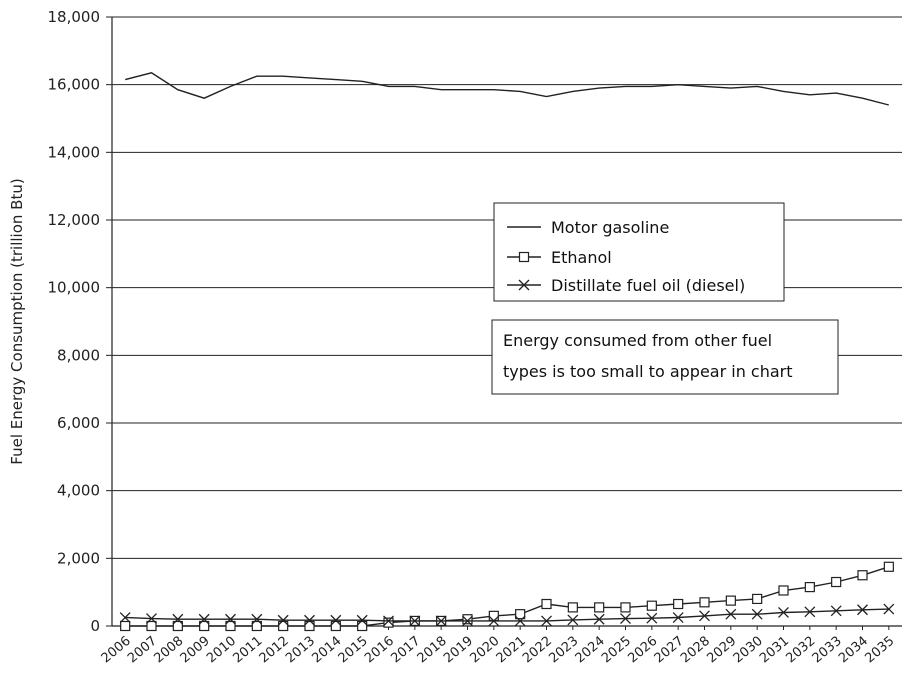  Describe the element at coordinates (581, 257) in the screenshot. I see `legend-label: Ethanol` at that location.